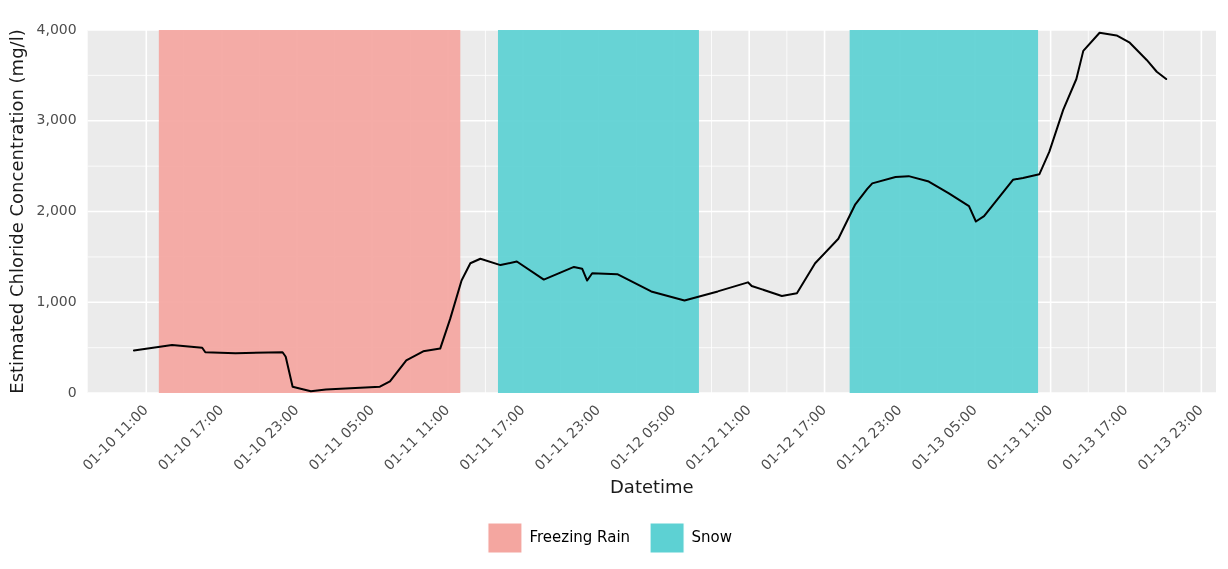 This screenshot has width=1228, height=569. Describe the element at coordinates (56, 119) in the screenshot. I see `y-tick-label: 3,000` at that location.